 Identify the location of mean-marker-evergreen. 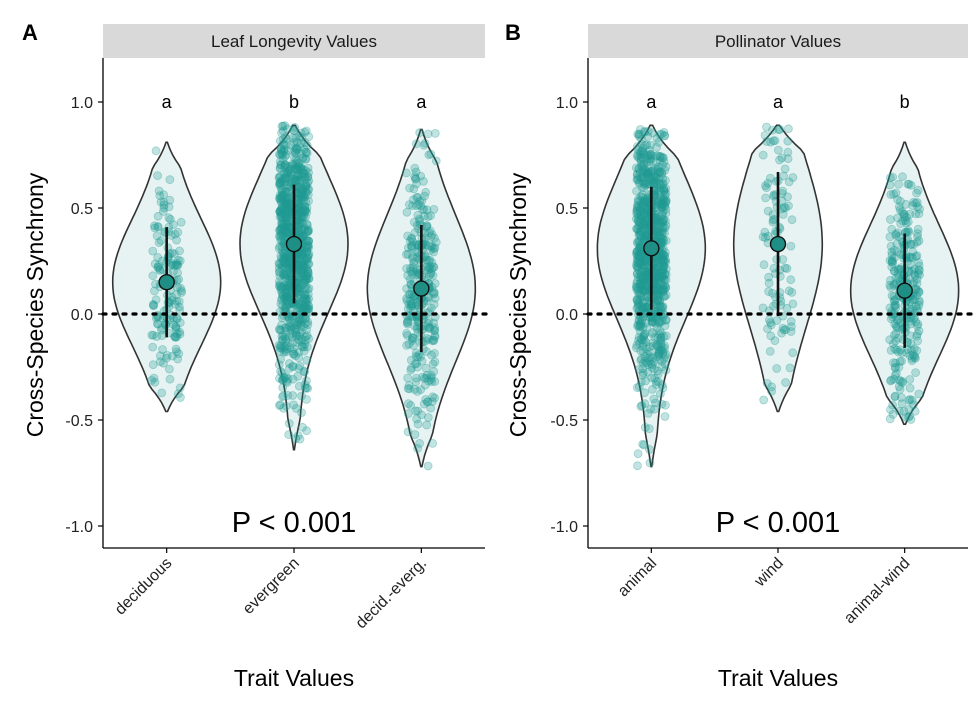
(294, 244).